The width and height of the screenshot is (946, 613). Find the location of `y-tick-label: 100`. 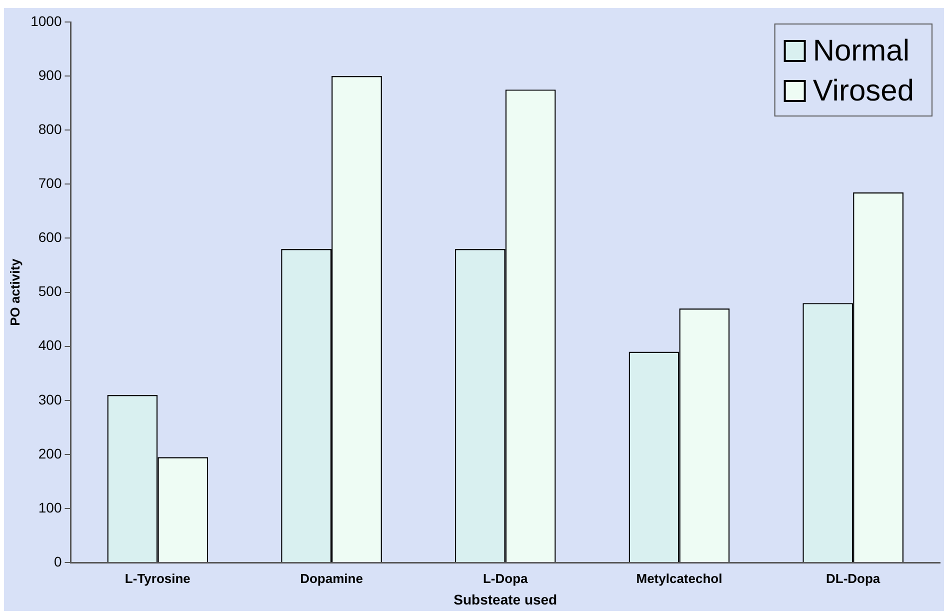

y-tick-label: 100 is located at coordinates (50, 507).